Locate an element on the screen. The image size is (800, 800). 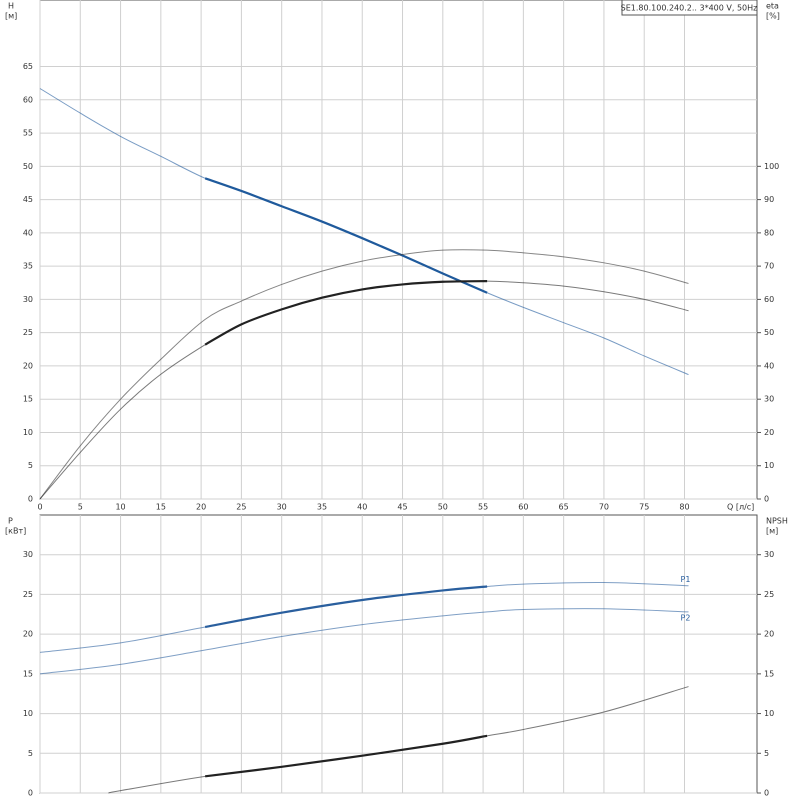
x-tick-label: 35 is located at coordinates (322, 507).